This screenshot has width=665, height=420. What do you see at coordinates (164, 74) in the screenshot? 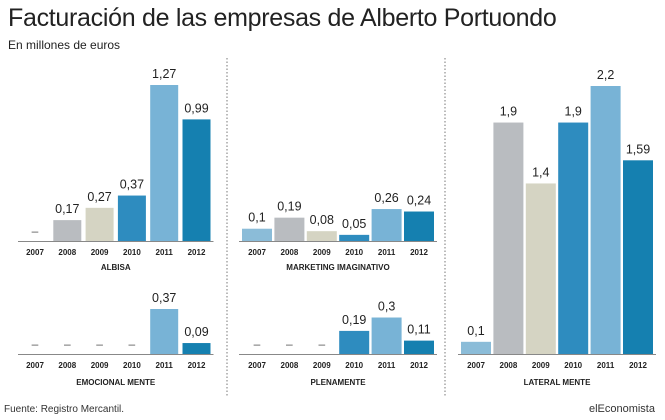
I see `albisa-value-2011: 1,27` at bounding box center [164, 74].